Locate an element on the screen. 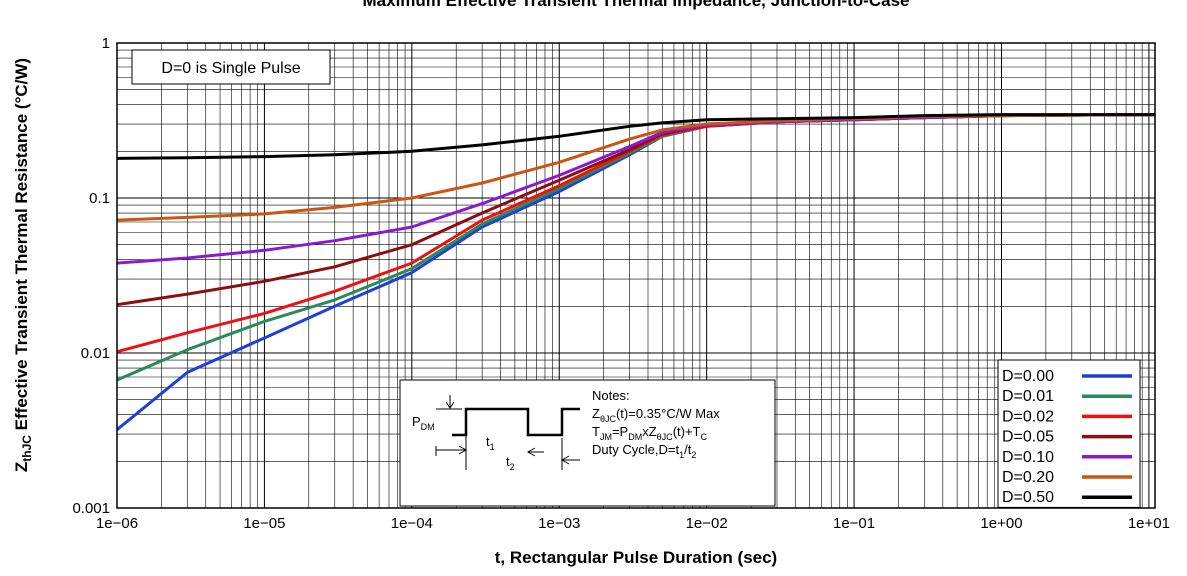 The width and height of the screenshot is (1187, 576). x-tick-label: 1e−02 is located at coordinates (707, 523).